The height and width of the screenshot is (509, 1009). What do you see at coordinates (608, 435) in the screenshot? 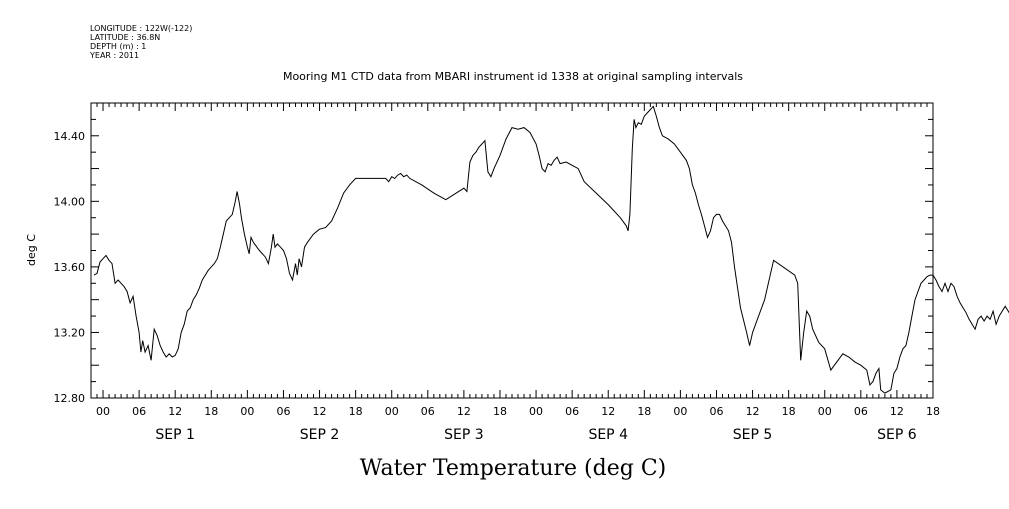
I see `x-day-label: SEP 4` at bounding box center [608, 435].